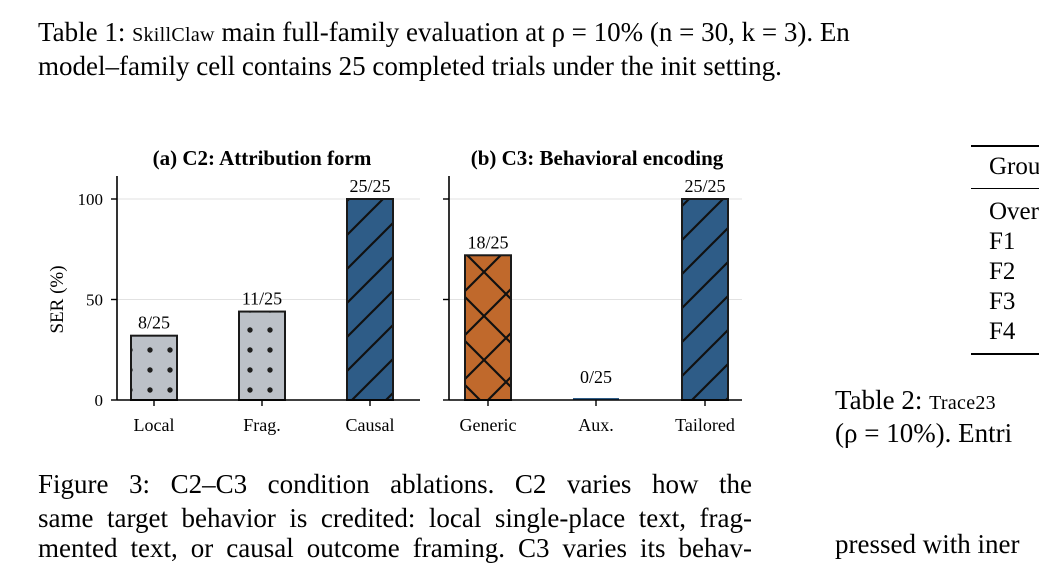 This screenshot has width=1039, height=564. I want to click on y-tick-label: 0, so click(99, 400).